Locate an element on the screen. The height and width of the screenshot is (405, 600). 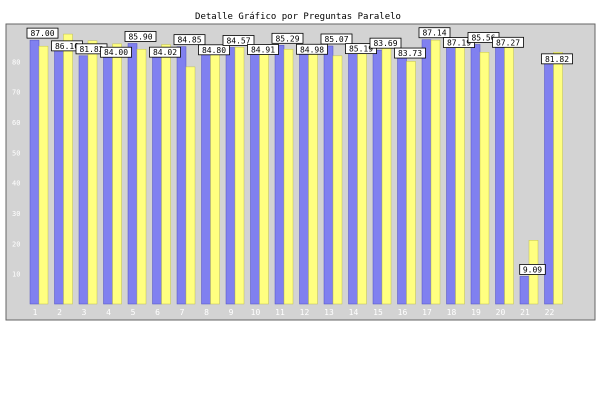
y-tick-label: 40 is located at coordinates (16, 184).